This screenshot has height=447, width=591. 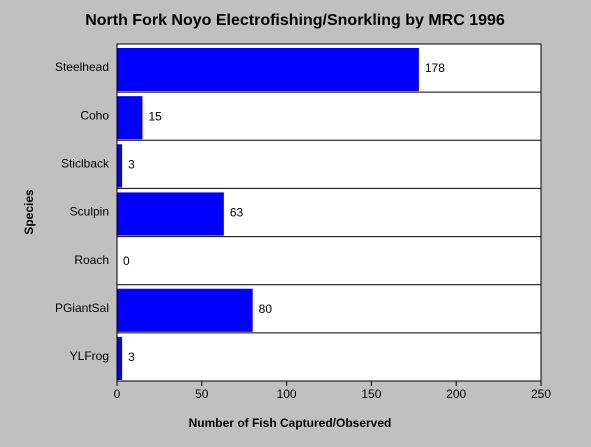 What do you see at coordinates (290, 423) in the screenshot?
I see `x-axis-title: Number of Fish Captured/Observed` at bounding box center [290, 423].